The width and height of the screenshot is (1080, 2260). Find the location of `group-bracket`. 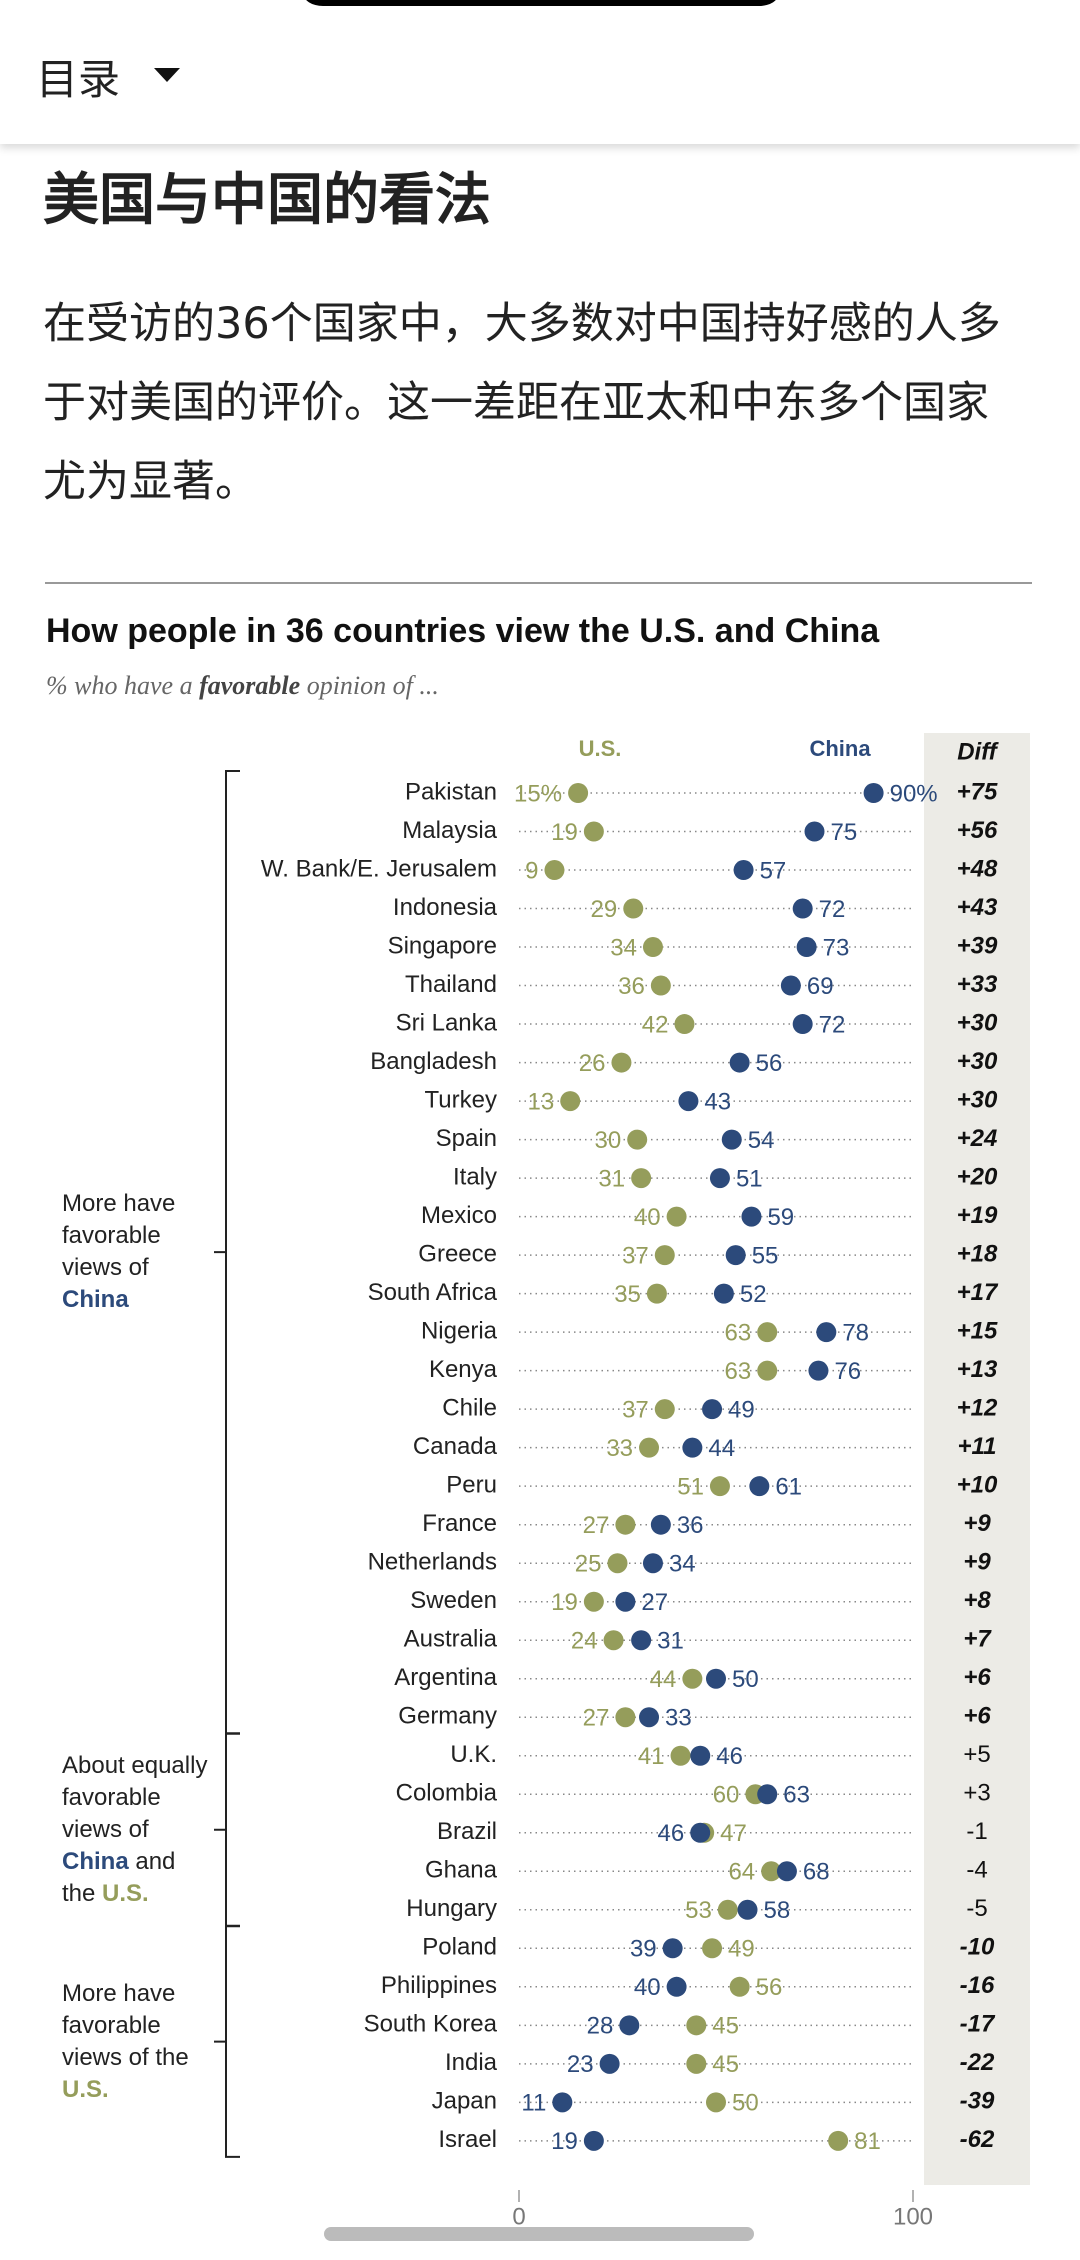

group-bracket is located at coordinates (227, 2041).